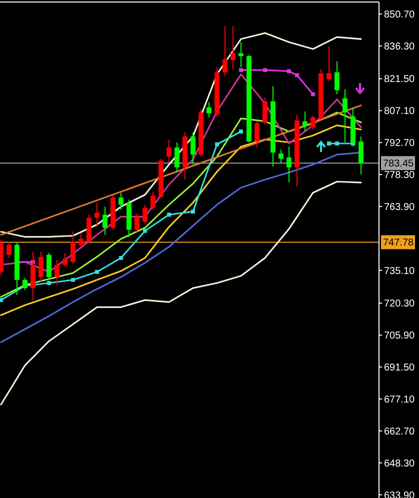  Describe the element at coordinates (400, 176) in the screenshot. I see `y-tick-label: 778.30` at that location.